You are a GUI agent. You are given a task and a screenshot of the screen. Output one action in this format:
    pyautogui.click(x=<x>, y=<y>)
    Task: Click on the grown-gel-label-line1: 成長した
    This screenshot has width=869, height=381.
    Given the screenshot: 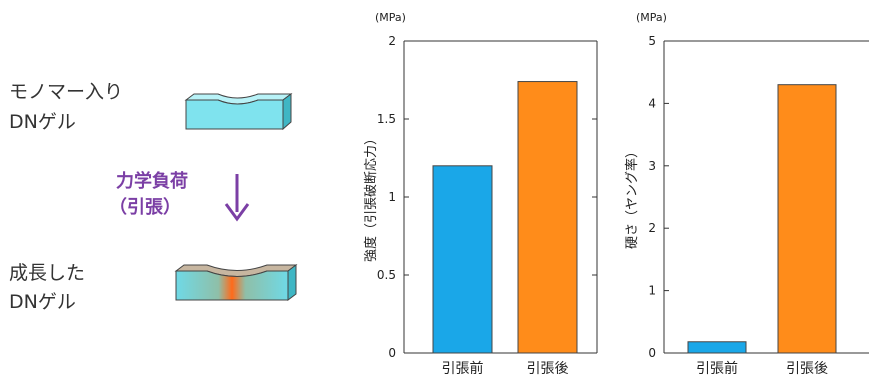 What is the action you would take?
    pyautogui.click(x=47, y=273)
    